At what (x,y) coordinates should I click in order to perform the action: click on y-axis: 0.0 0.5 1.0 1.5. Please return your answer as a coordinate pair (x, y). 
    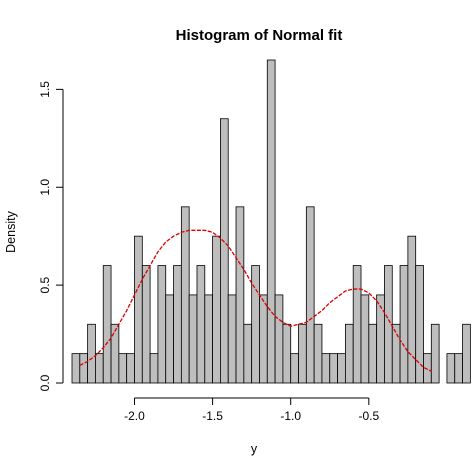
    Looking at the image, I should click on (51, 236).